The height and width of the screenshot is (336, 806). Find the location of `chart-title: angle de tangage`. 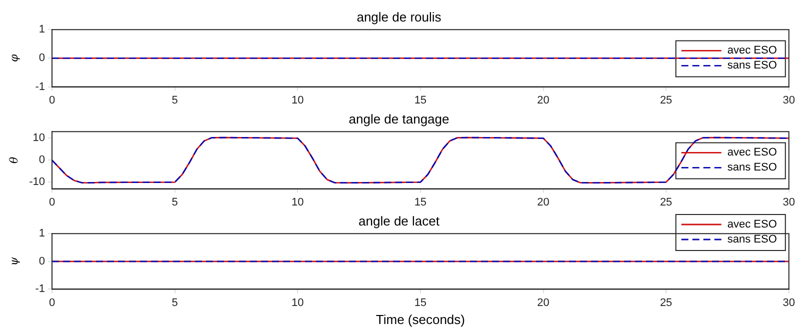

chart-title: angle de tangage is located at coordinates (399, 118).